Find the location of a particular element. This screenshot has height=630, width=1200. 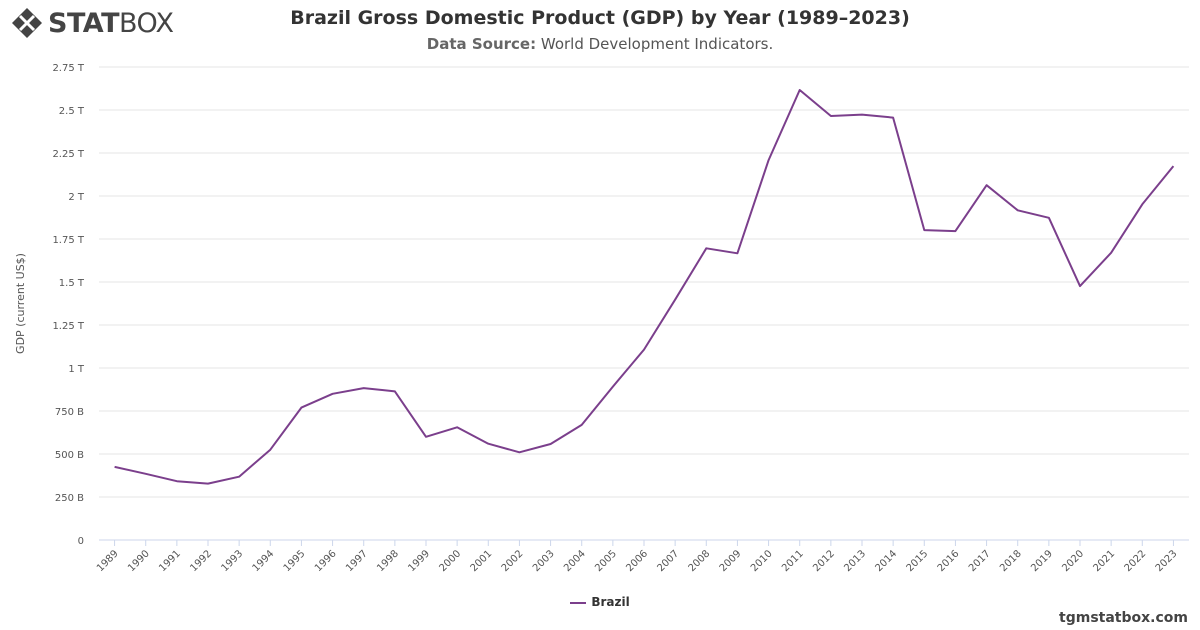

x-tick-label: 2005 is located at coordinates (606, 561).